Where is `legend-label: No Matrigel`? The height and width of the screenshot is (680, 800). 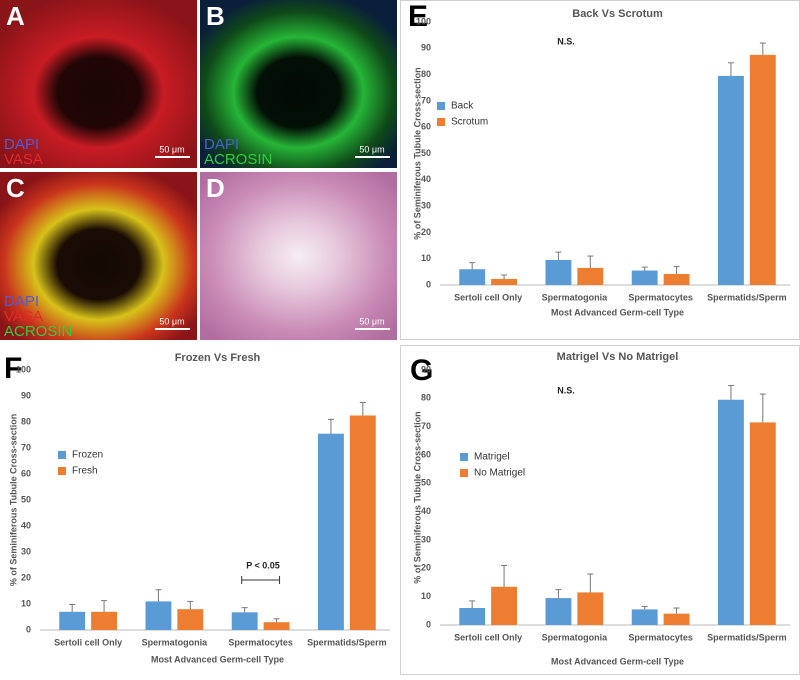 legend-label: No Matrigel is located at coordinates (499, 473).